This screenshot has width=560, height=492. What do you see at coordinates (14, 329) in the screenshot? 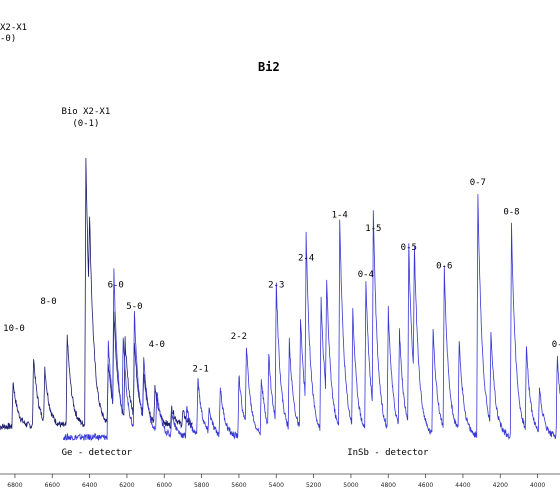
I see `band-label: 10-0` at bounding box center [14, 329].